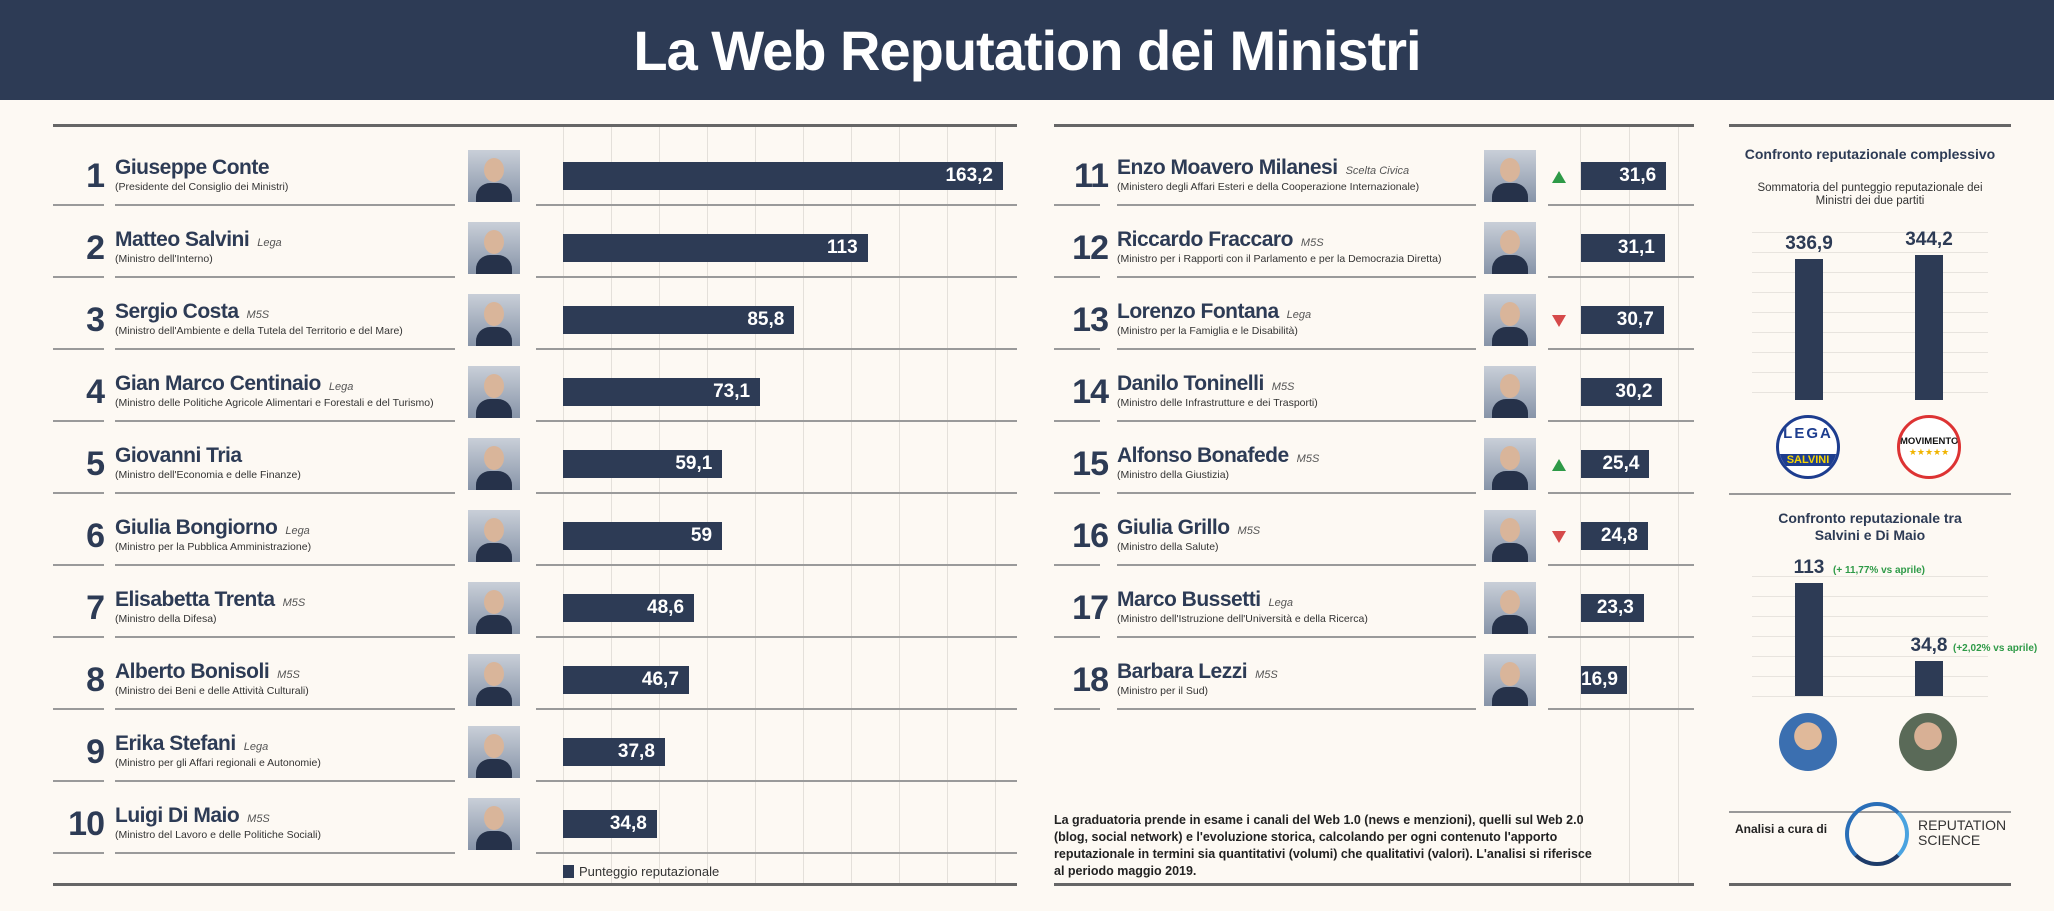 This screenshot has height=911, width=2054. What do you see at coordinates (95, 680) in the screenshot?
I see `rank-number: 8` at bounding box center [95, 680].